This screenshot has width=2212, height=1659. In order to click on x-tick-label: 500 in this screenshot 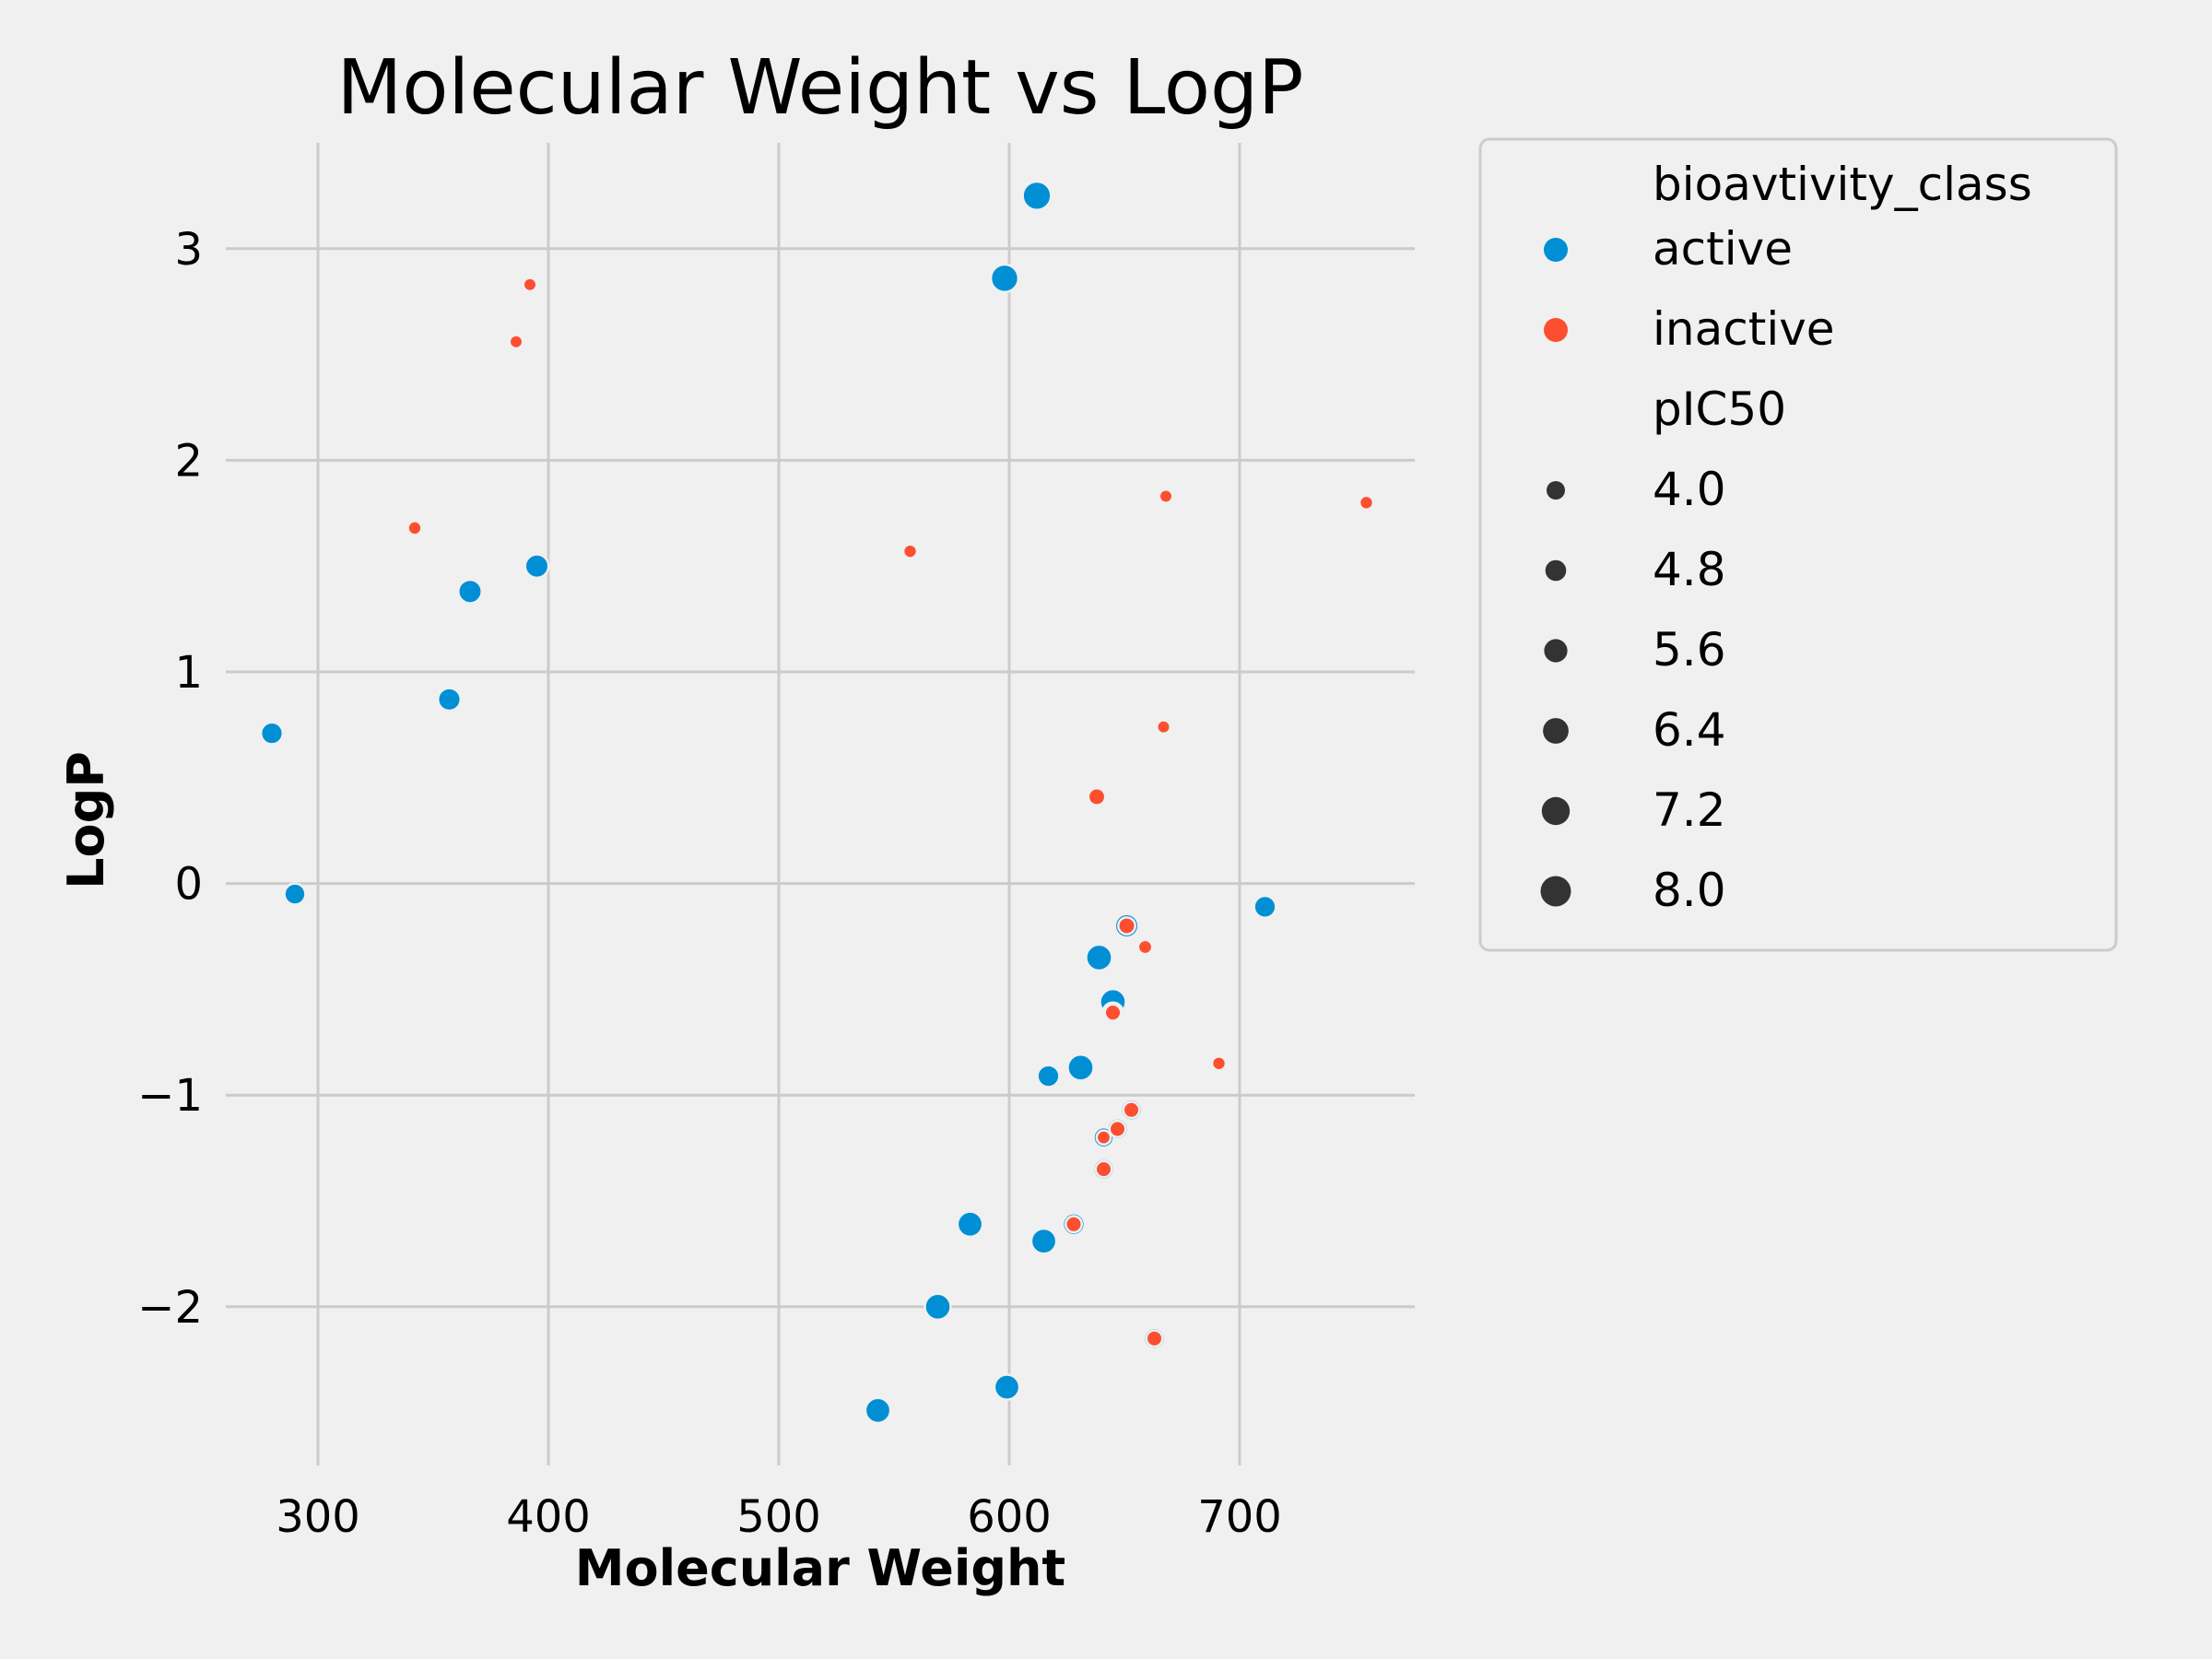, I will do `click(778, 1517)`.